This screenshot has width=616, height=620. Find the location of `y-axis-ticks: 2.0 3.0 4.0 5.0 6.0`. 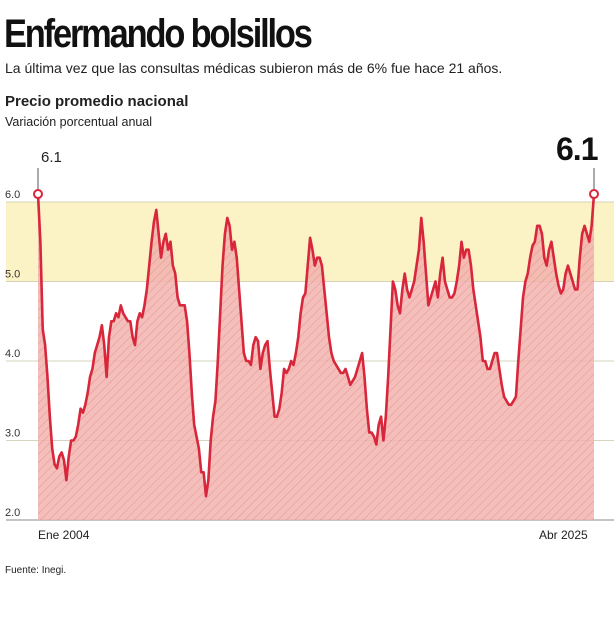

y-axis-ticks: 2.0 3.0 4.0 5.0 6.0 is located at coordinates (12, 354).